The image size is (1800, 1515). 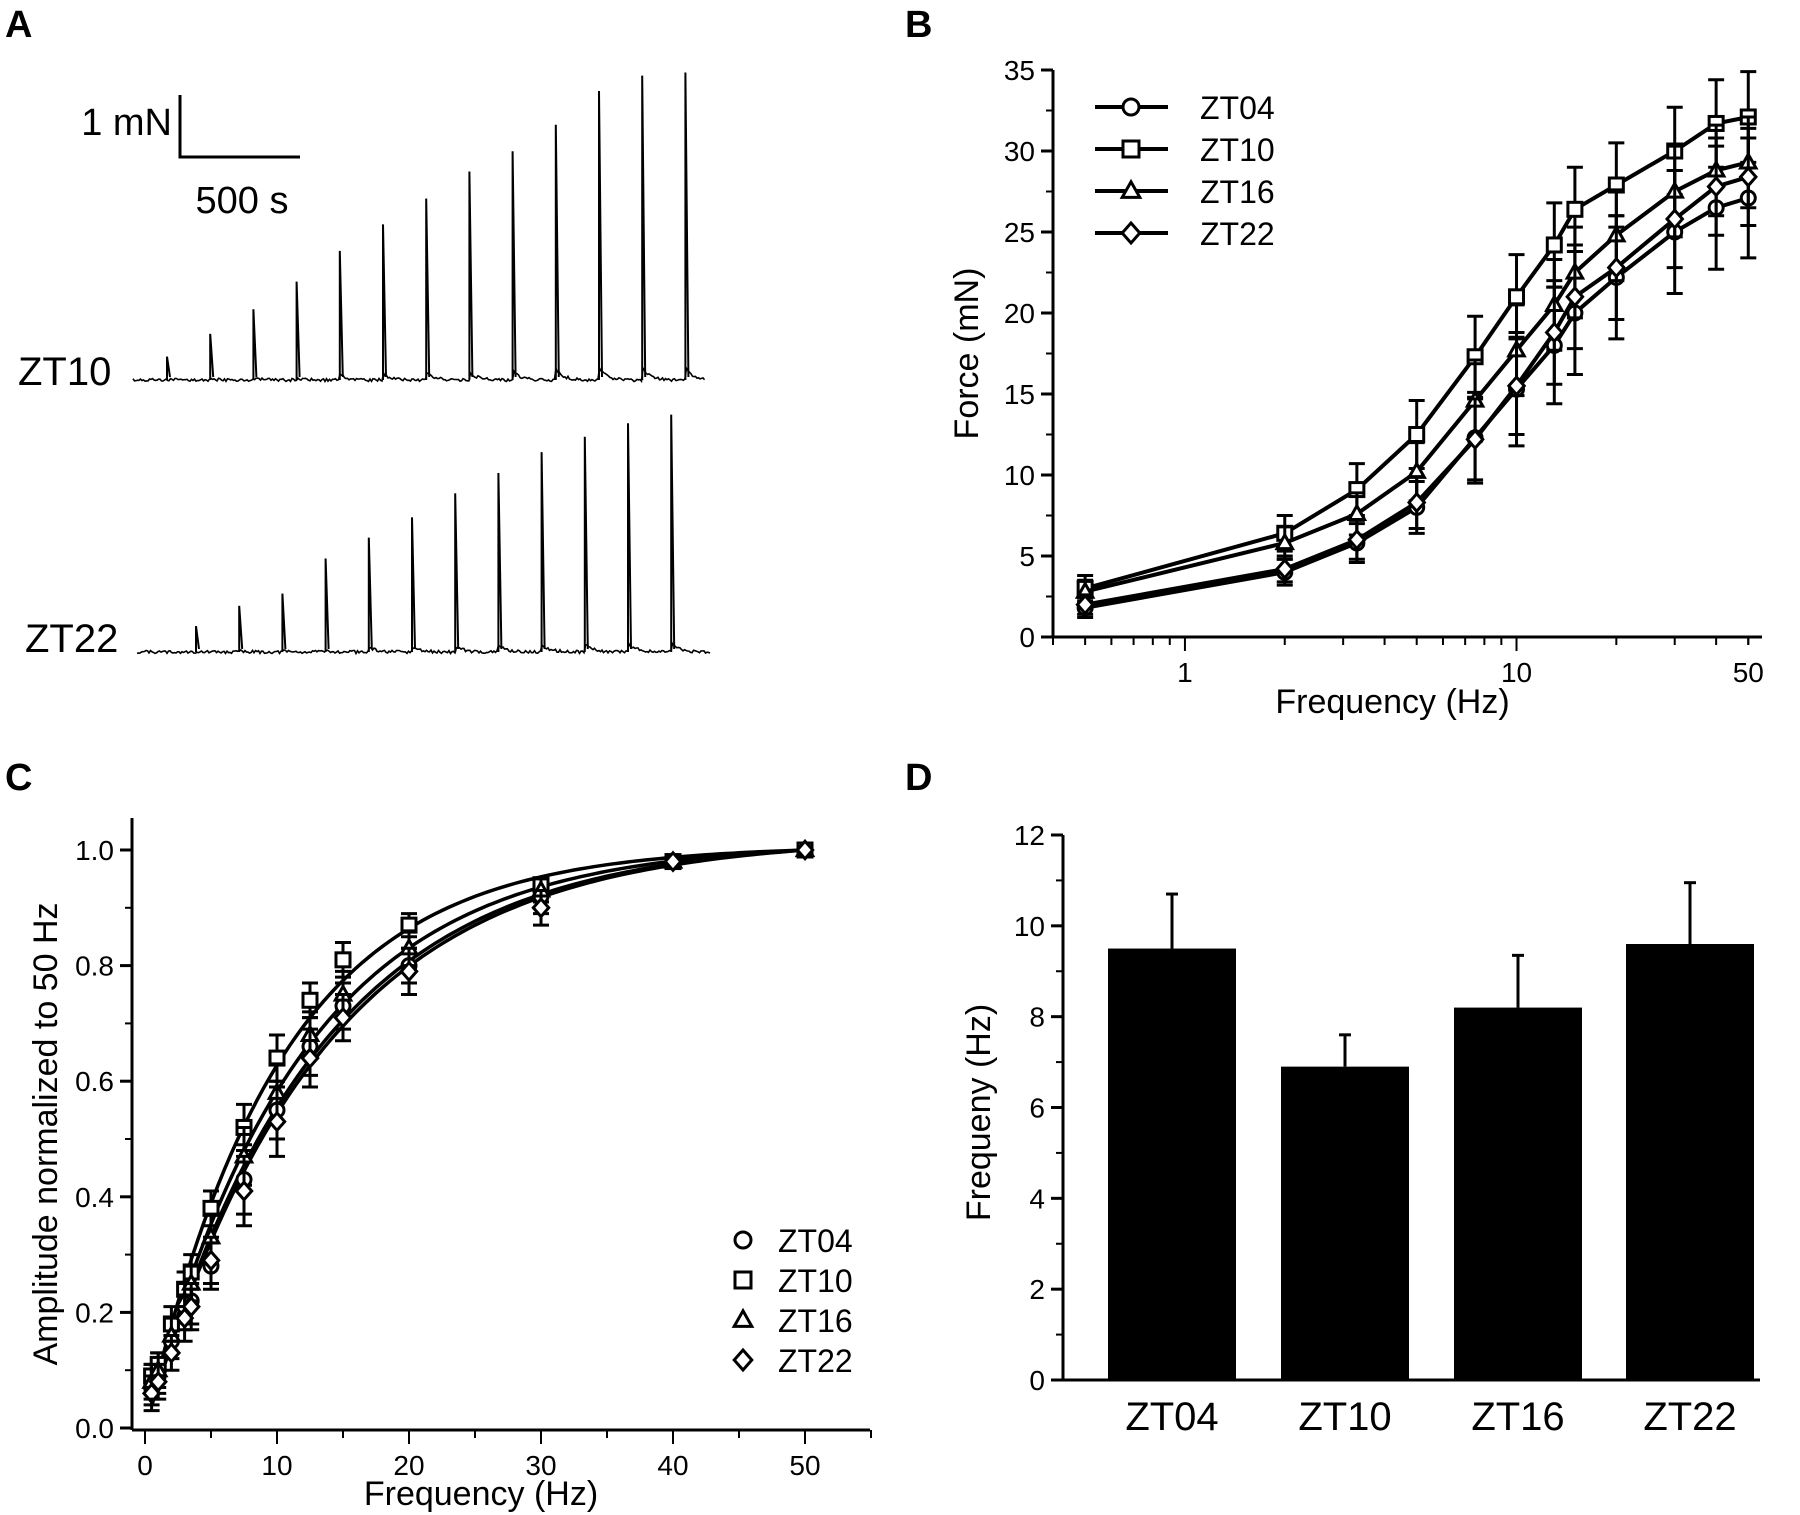 I want to click on y-tick-label: 0.6, so click(x=94, y=1081).